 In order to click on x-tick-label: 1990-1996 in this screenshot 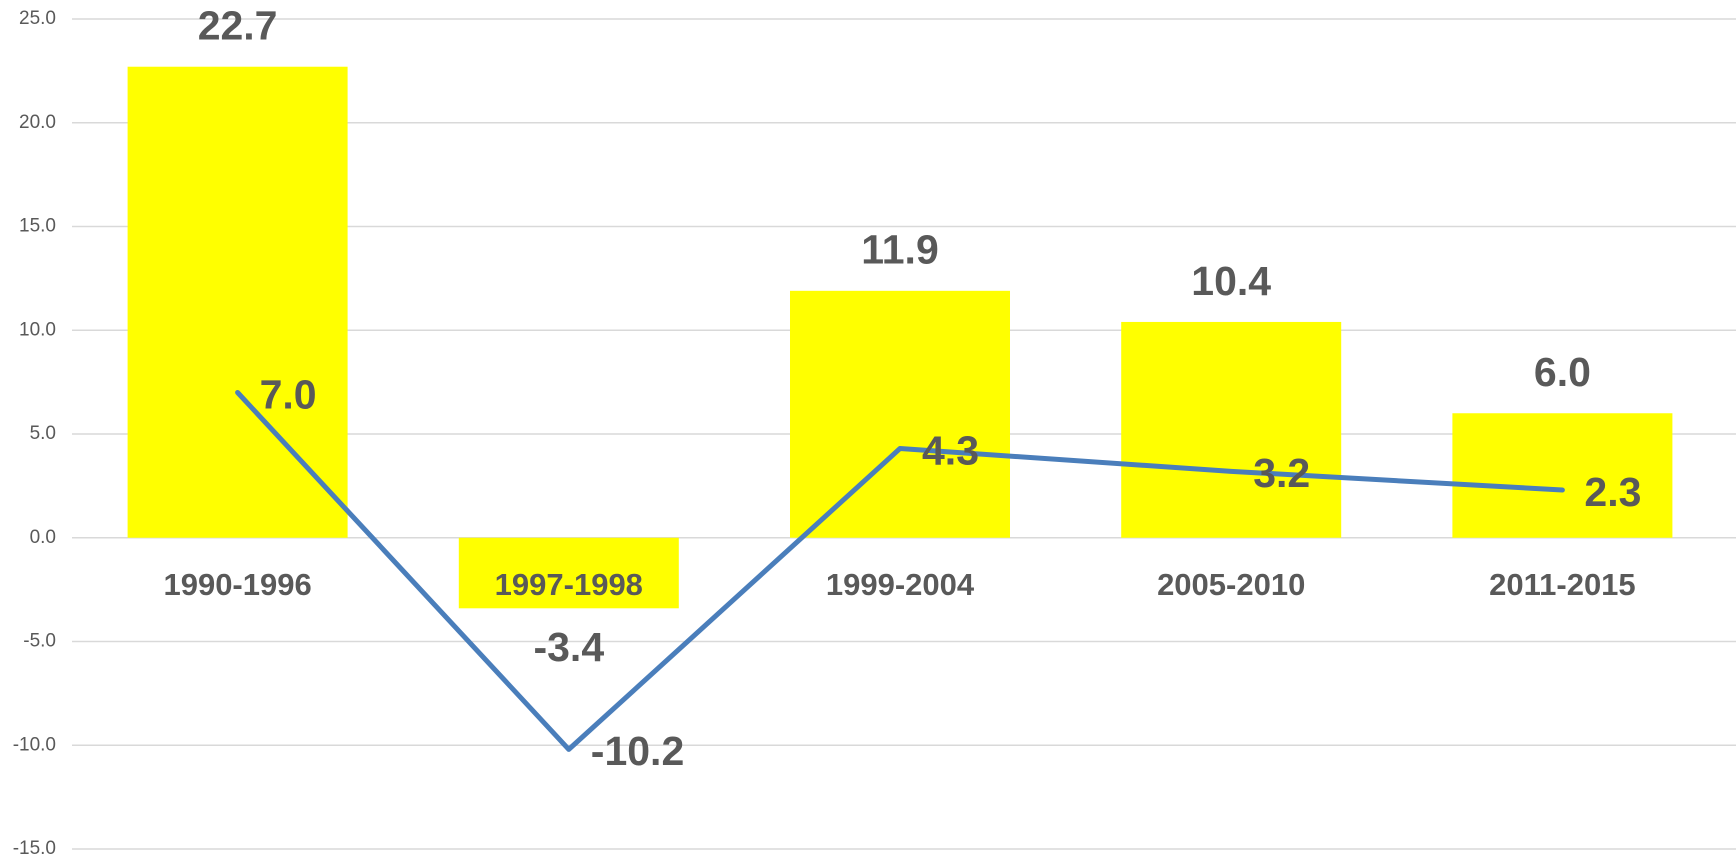, I will do `click(237, 584)`.